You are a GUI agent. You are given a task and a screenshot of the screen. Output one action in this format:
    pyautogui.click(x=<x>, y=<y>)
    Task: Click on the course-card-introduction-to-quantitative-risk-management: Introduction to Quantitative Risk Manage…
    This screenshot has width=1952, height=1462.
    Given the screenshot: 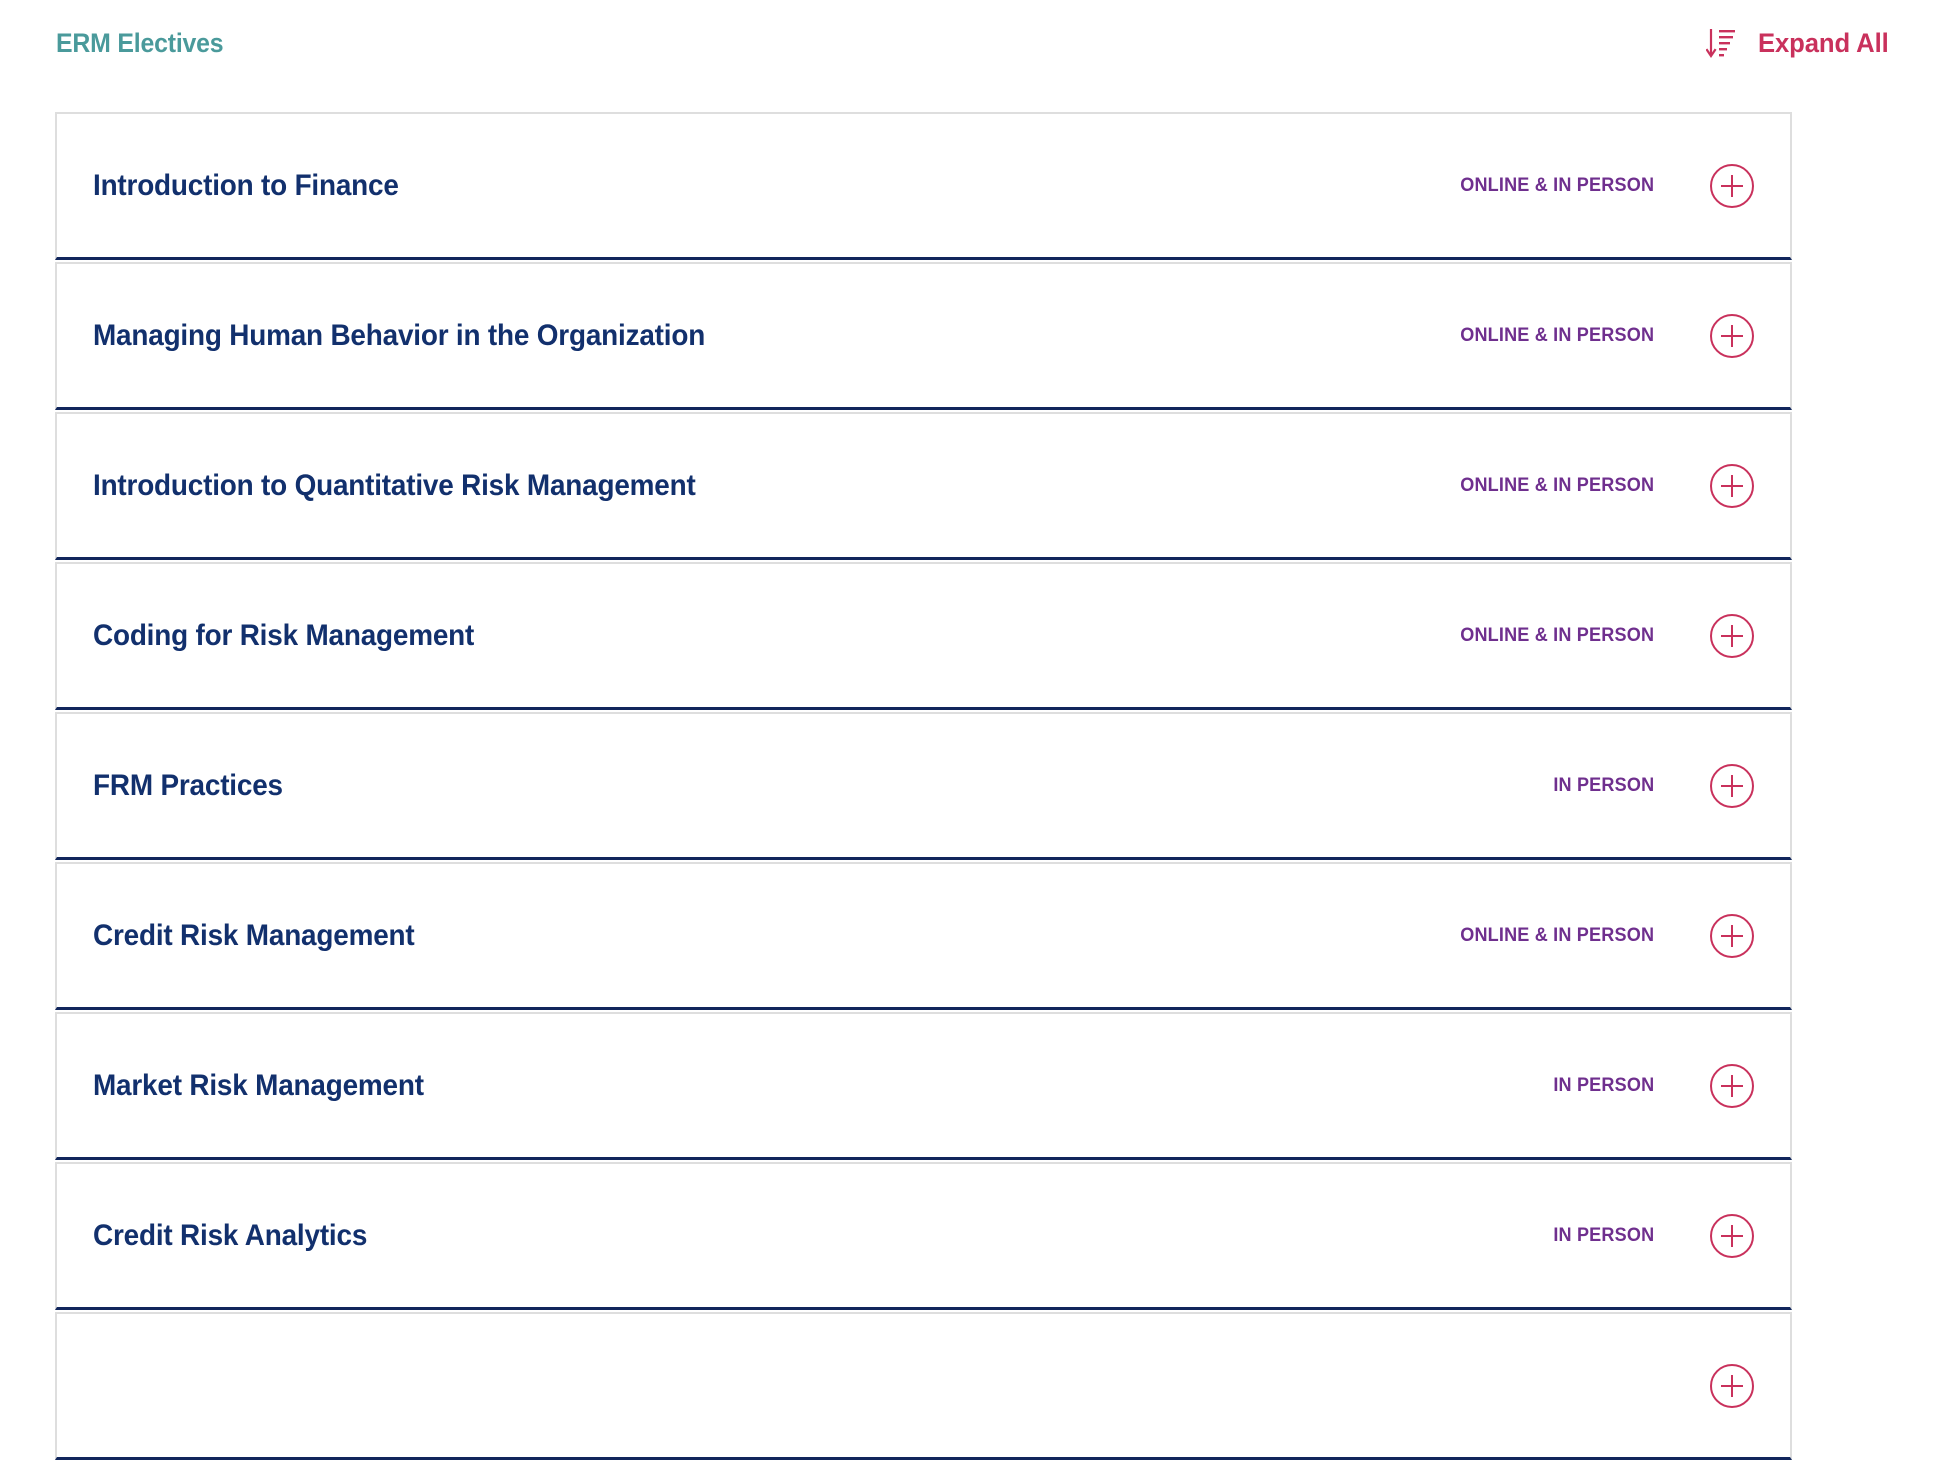 What is the action you would take?
    pyautogui.click(x=923, y=486)
    